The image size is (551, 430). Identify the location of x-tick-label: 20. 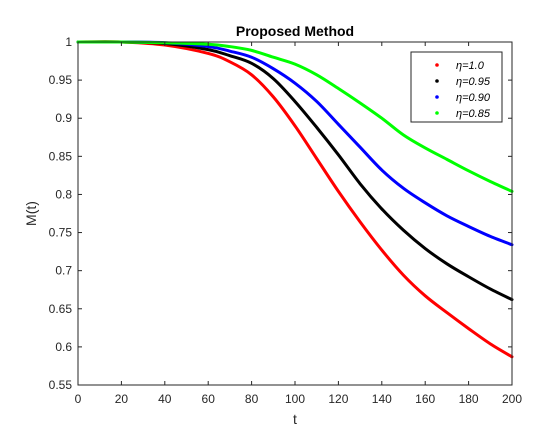
(122, 399).